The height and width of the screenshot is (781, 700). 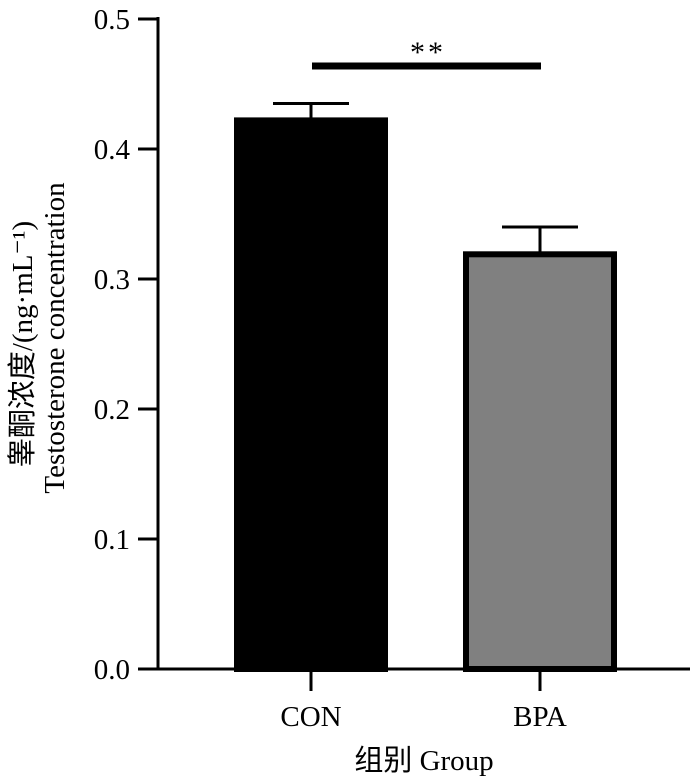 I want to click on x-axis-title: 组别 Group, so click(x=423, y=760).